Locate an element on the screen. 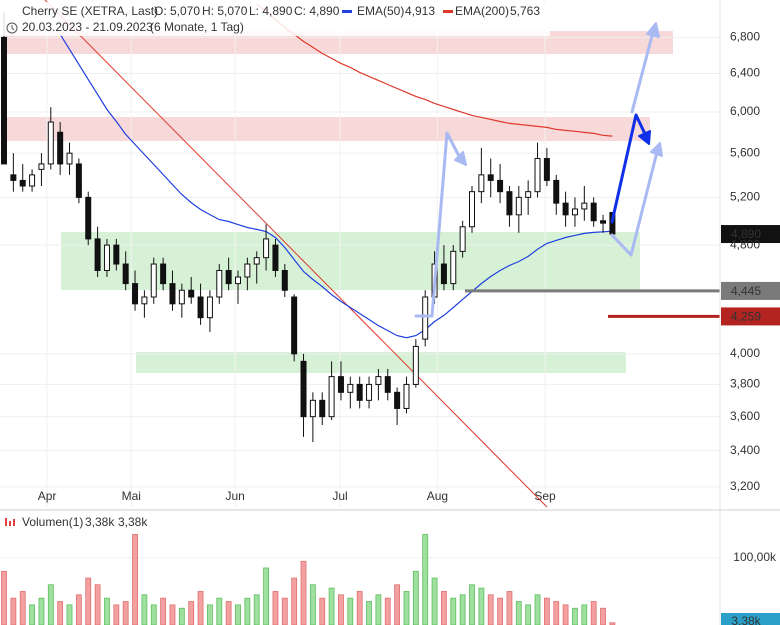  y-tick-label: 6,400 is located at coordinates (745, 73).